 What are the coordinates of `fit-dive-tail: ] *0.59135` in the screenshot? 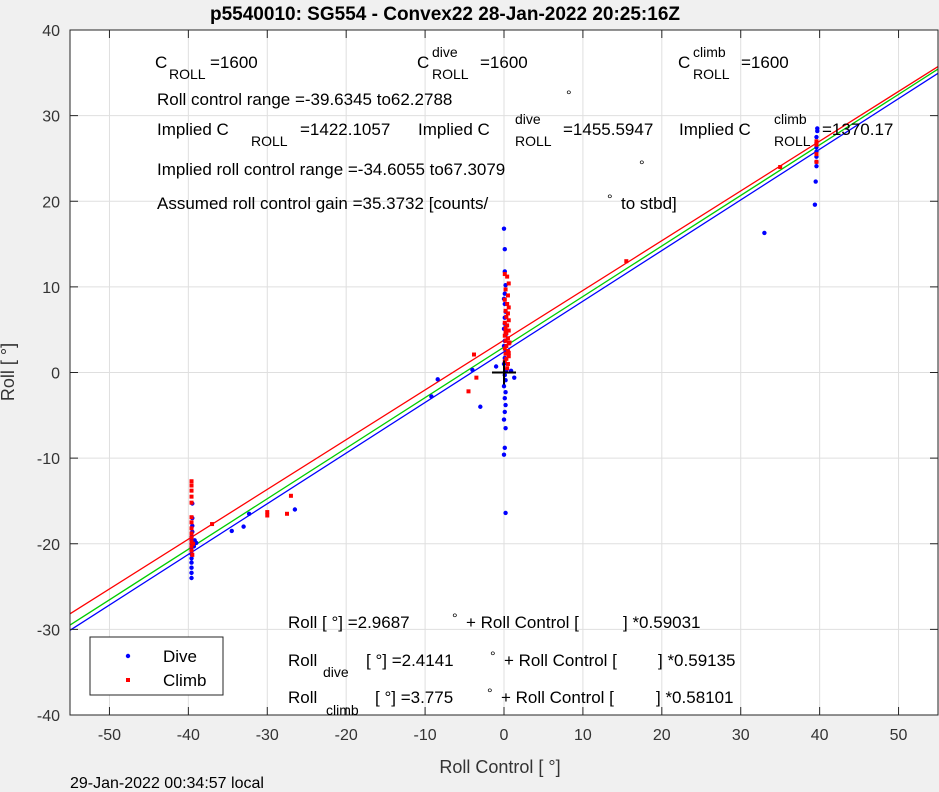 It's located at (697, 660).